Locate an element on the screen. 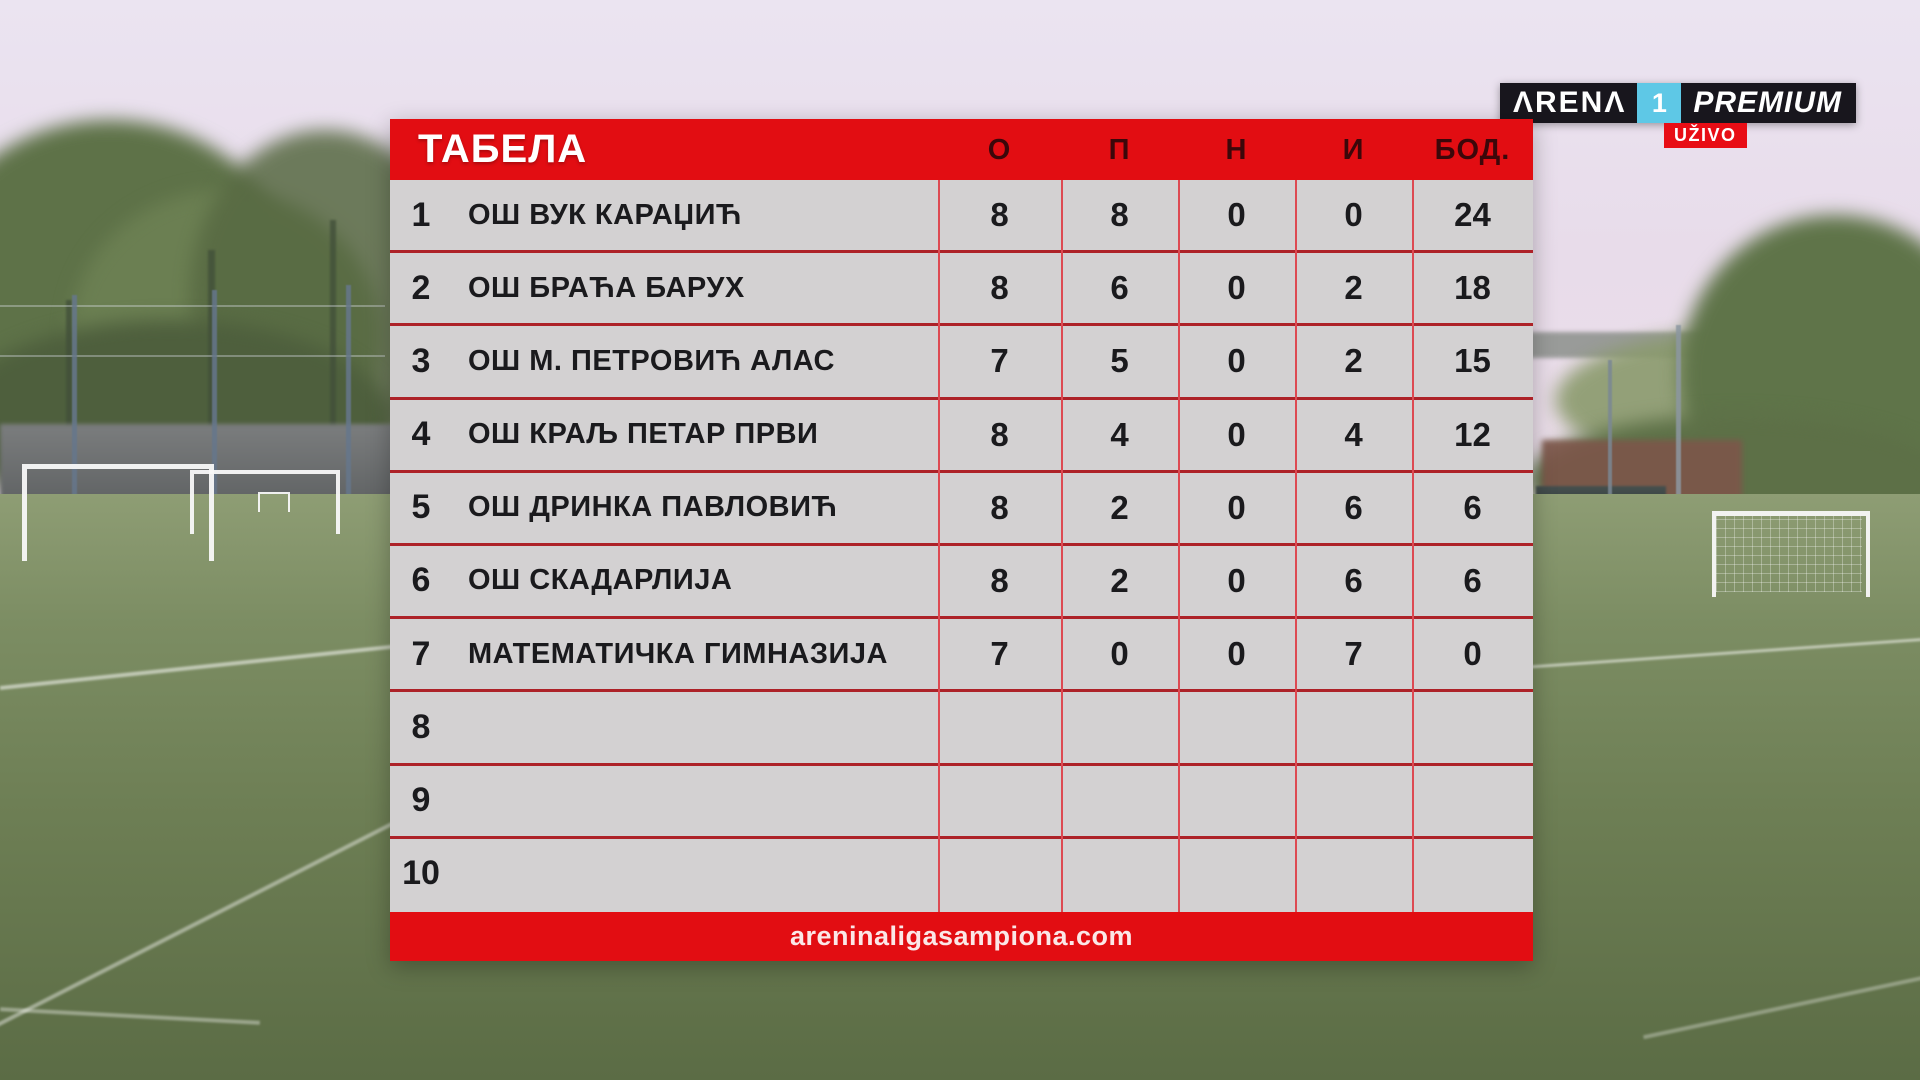  team-name: ОШ КРАЉ ПЕТАР ПРВИ is located at coordinates (643, 434).